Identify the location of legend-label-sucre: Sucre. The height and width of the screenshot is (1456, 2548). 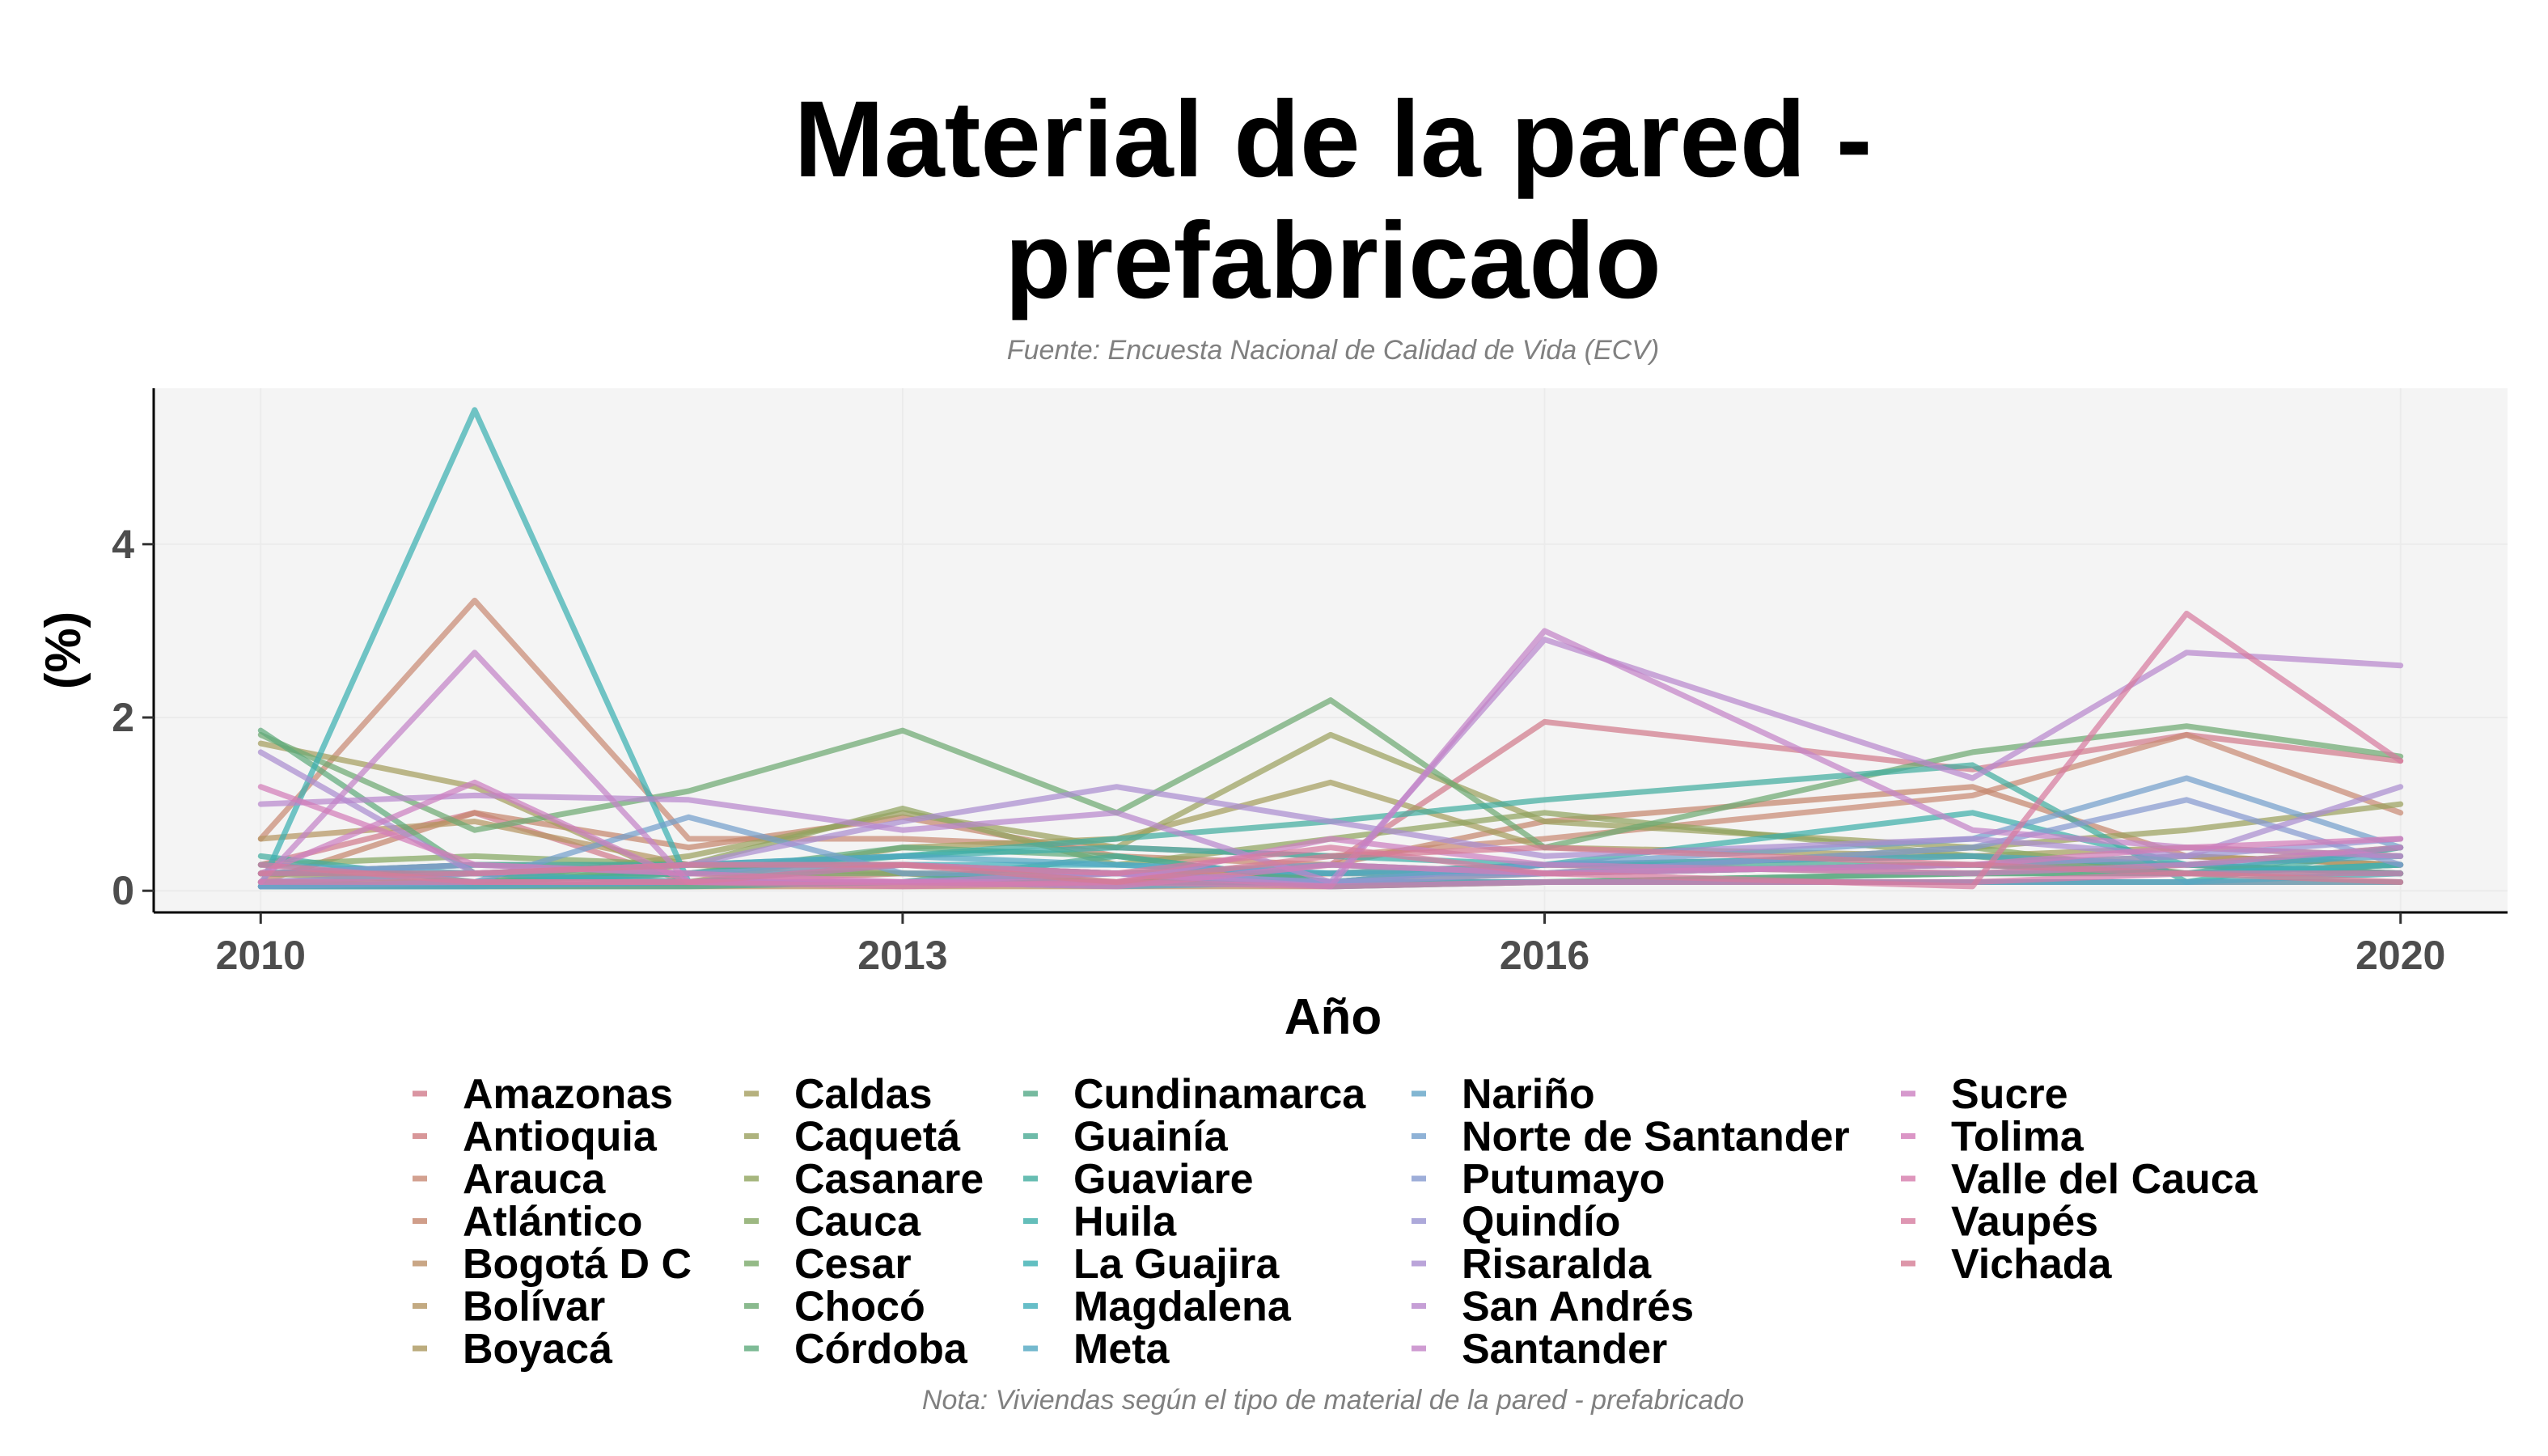
(2009, 1094).